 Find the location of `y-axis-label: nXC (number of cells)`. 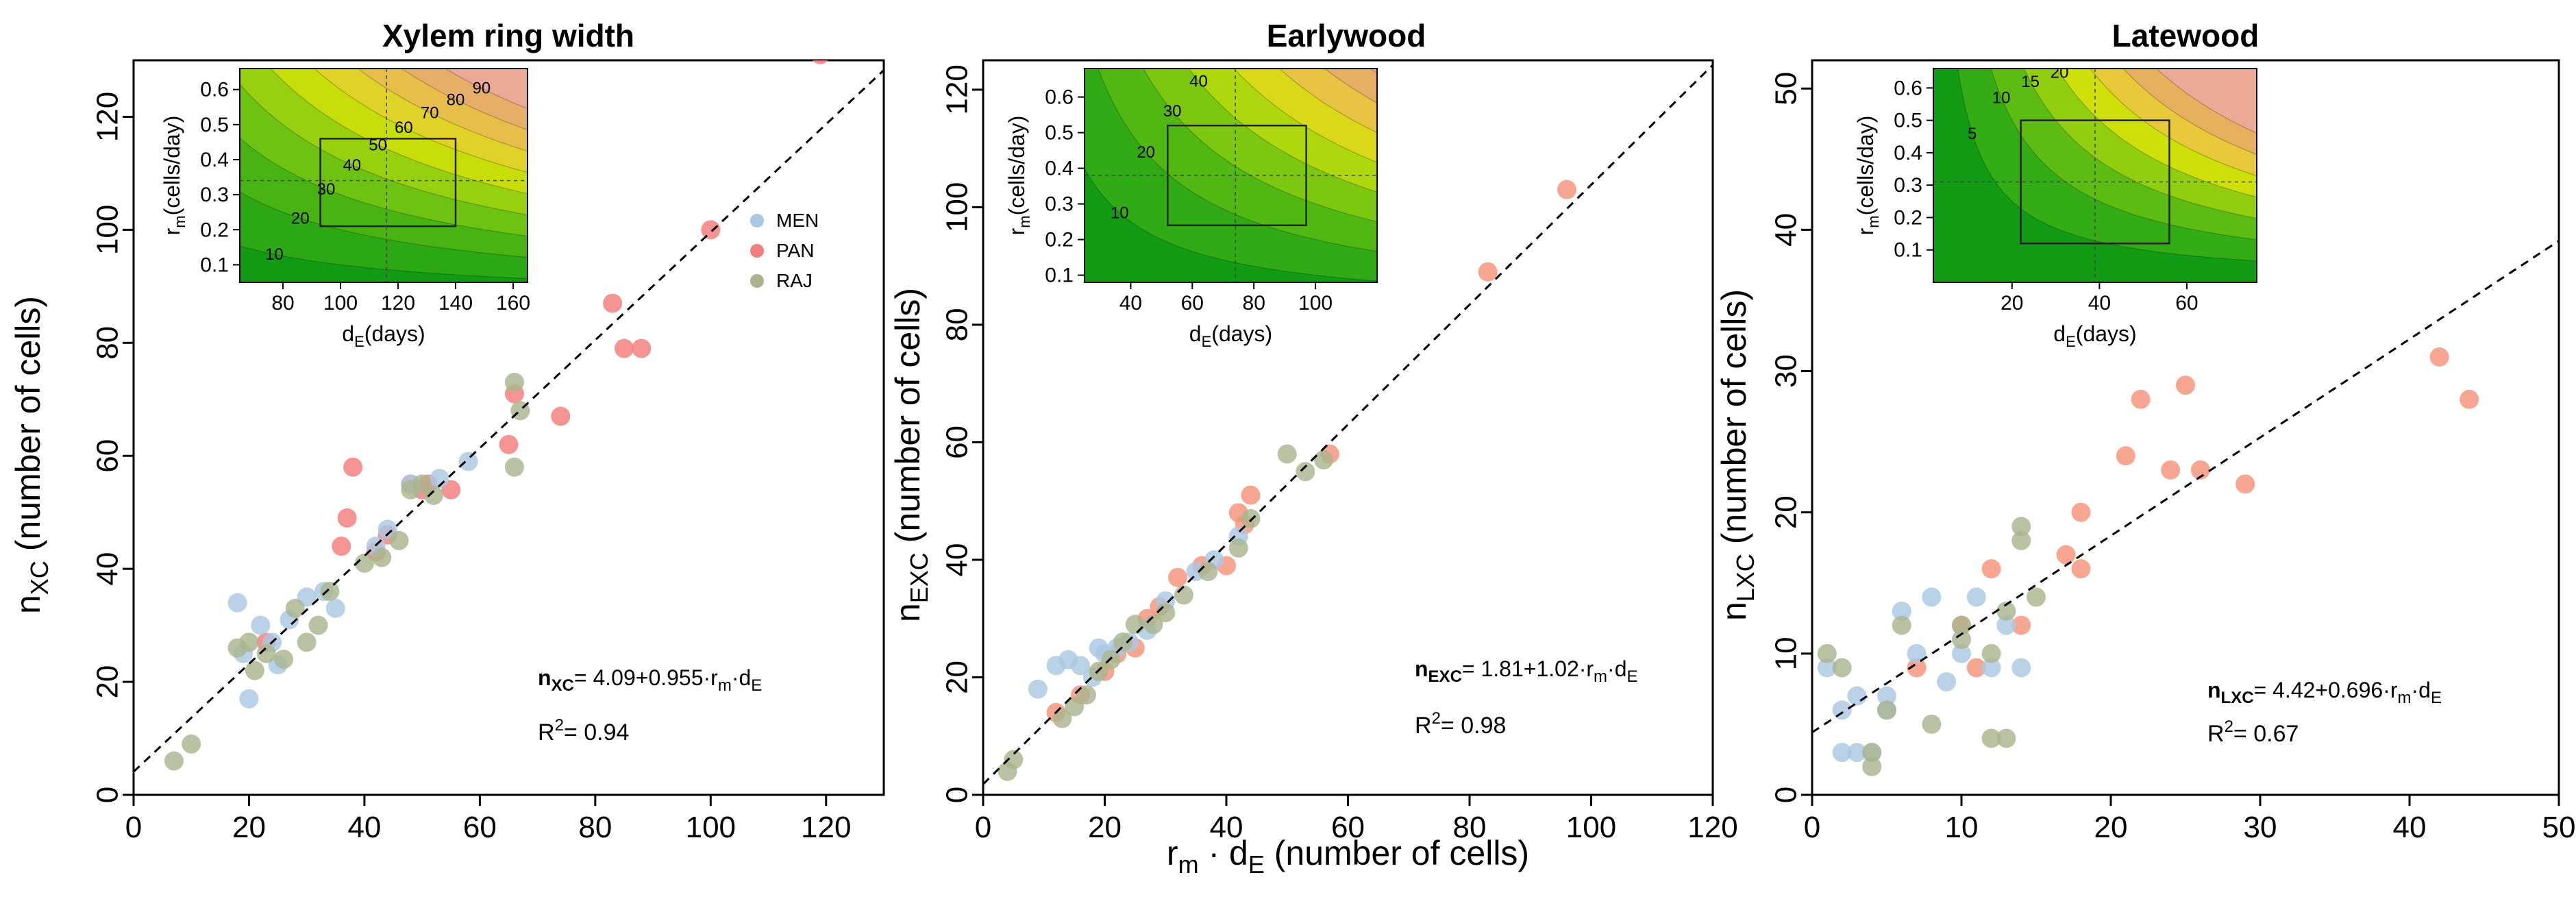

y-axis-label: nXC (number of cells) is located at coordinates (31, 455).